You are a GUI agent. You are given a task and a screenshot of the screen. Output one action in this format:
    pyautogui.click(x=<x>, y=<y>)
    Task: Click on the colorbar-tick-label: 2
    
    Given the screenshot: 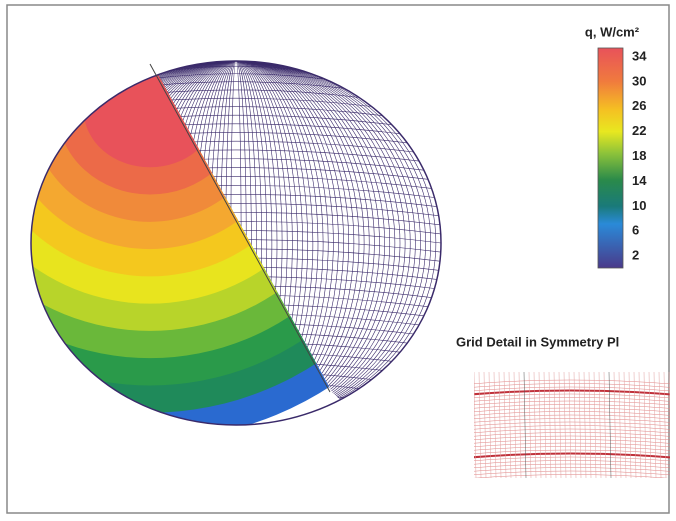 What is the action you would take?
    pyautogui.click(x=635, y=255)
    